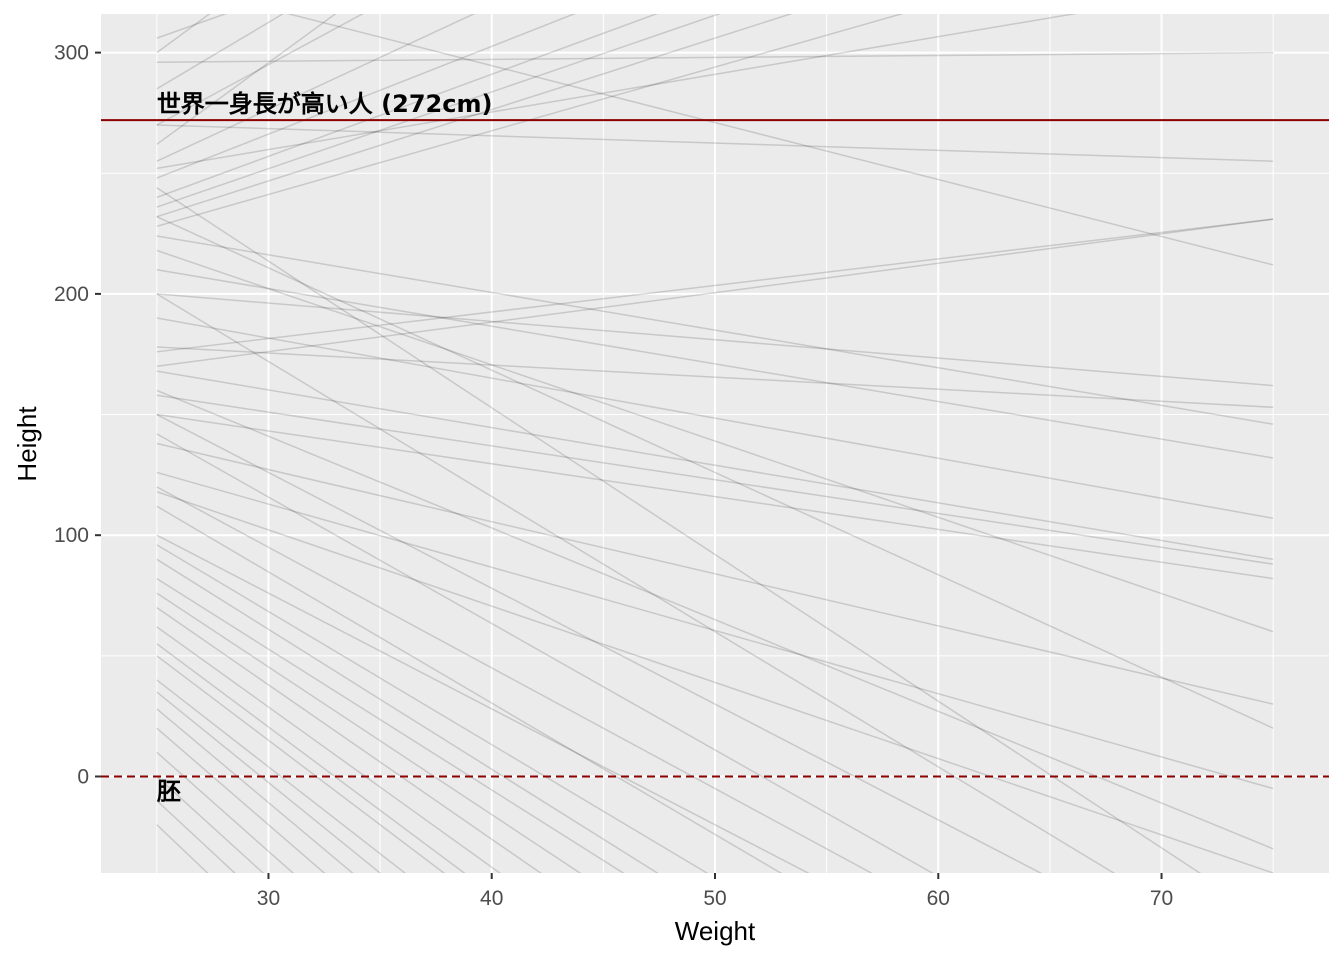 This screenshot has height=960, width=1344. Describe the element at coordinates (1161, 898) in the screenshot. I see `x-tick-label: 70` at that location.